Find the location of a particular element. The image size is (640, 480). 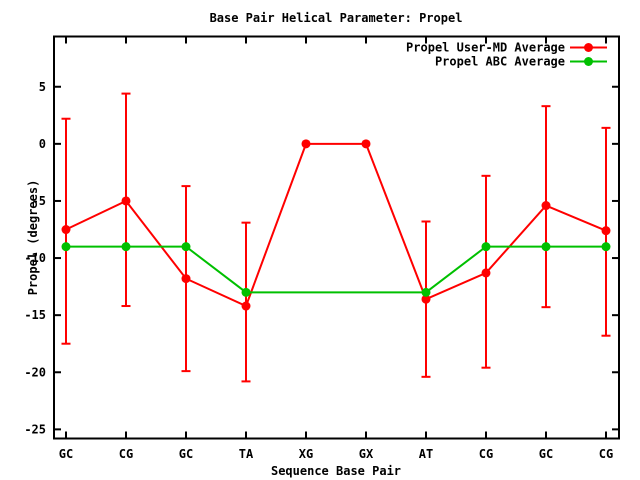

x-tick-label: GX is located at coordinates (366, 454).